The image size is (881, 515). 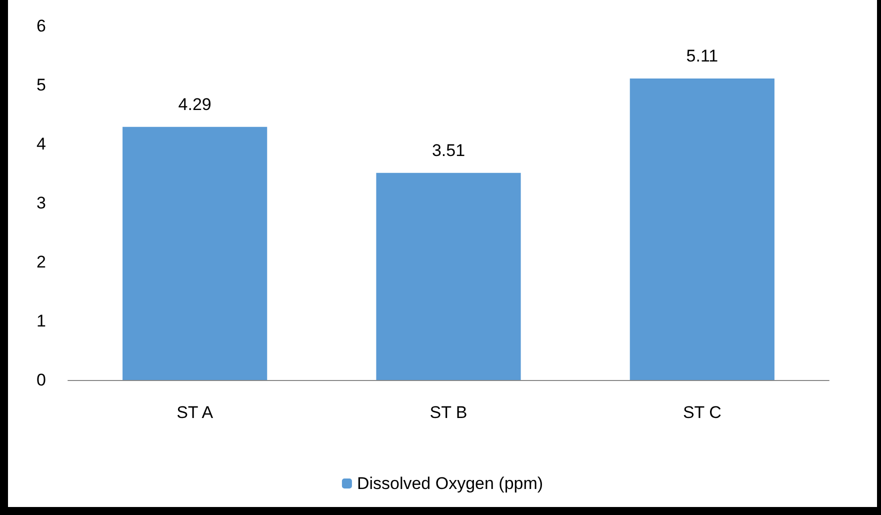 What do you see at coordinates (449, 412) in the screenshot?
I see `x-tick-label: ST B` at bounding box center [449, 412].